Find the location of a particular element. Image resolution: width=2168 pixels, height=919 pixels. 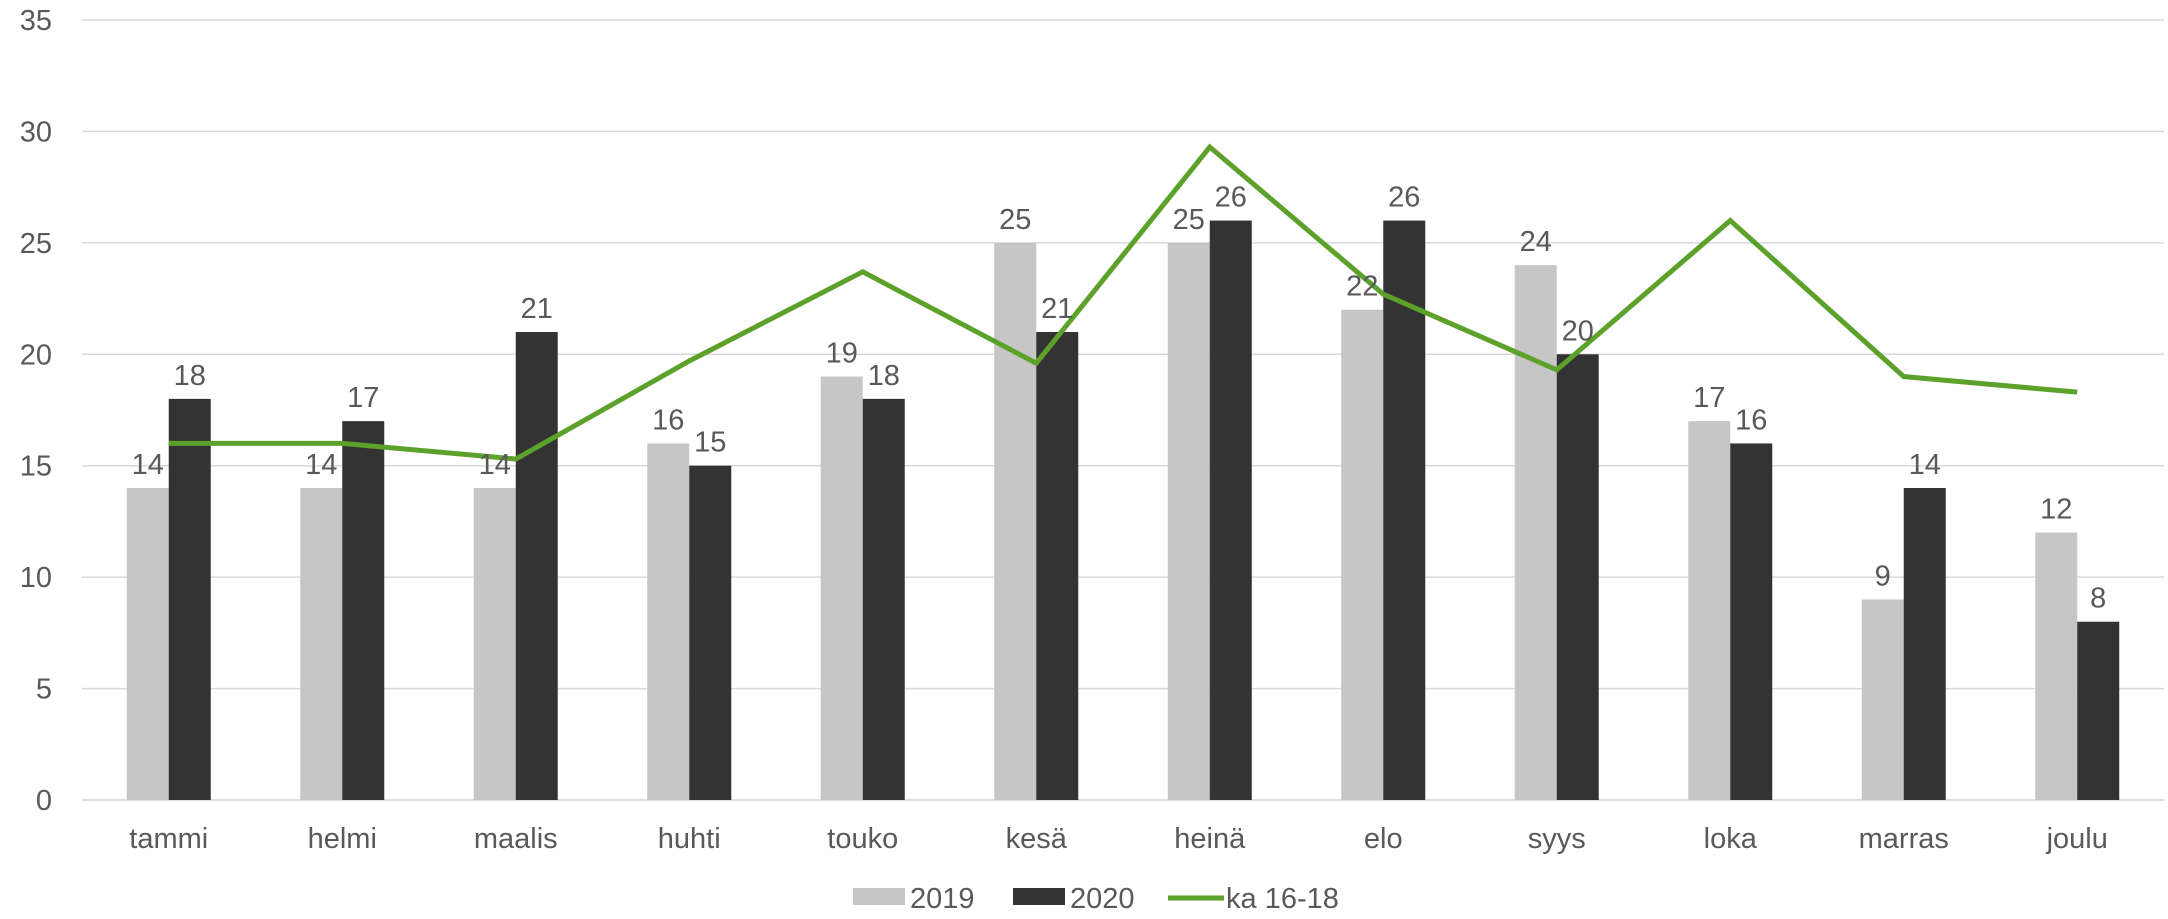

y-tick-label: 20 is located at coordinates (36, 355).